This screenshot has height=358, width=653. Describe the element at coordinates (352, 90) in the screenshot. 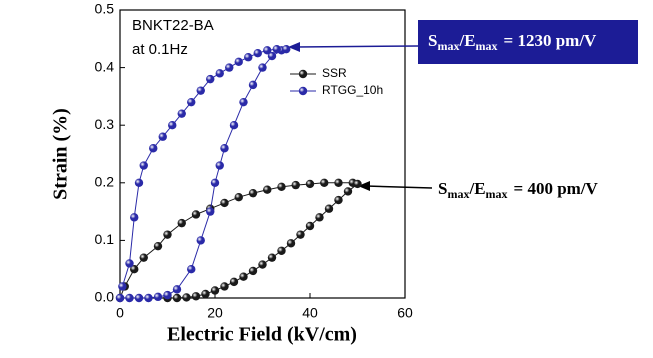

I see `legend-label: RTGG_10h` at that location.